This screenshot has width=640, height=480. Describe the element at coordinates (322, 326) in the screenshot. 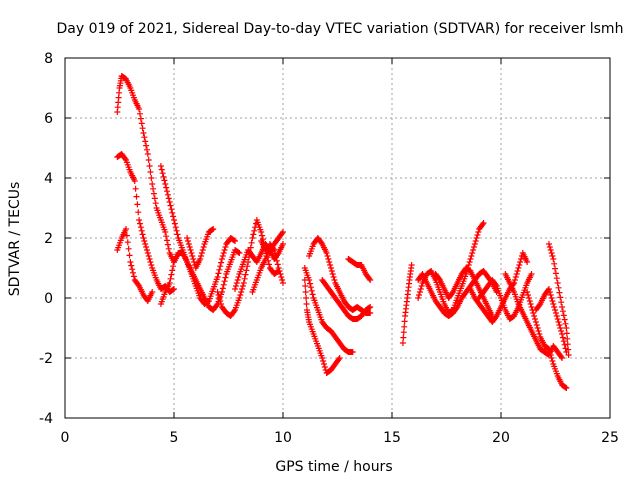

I see `series-arc11` at that location.